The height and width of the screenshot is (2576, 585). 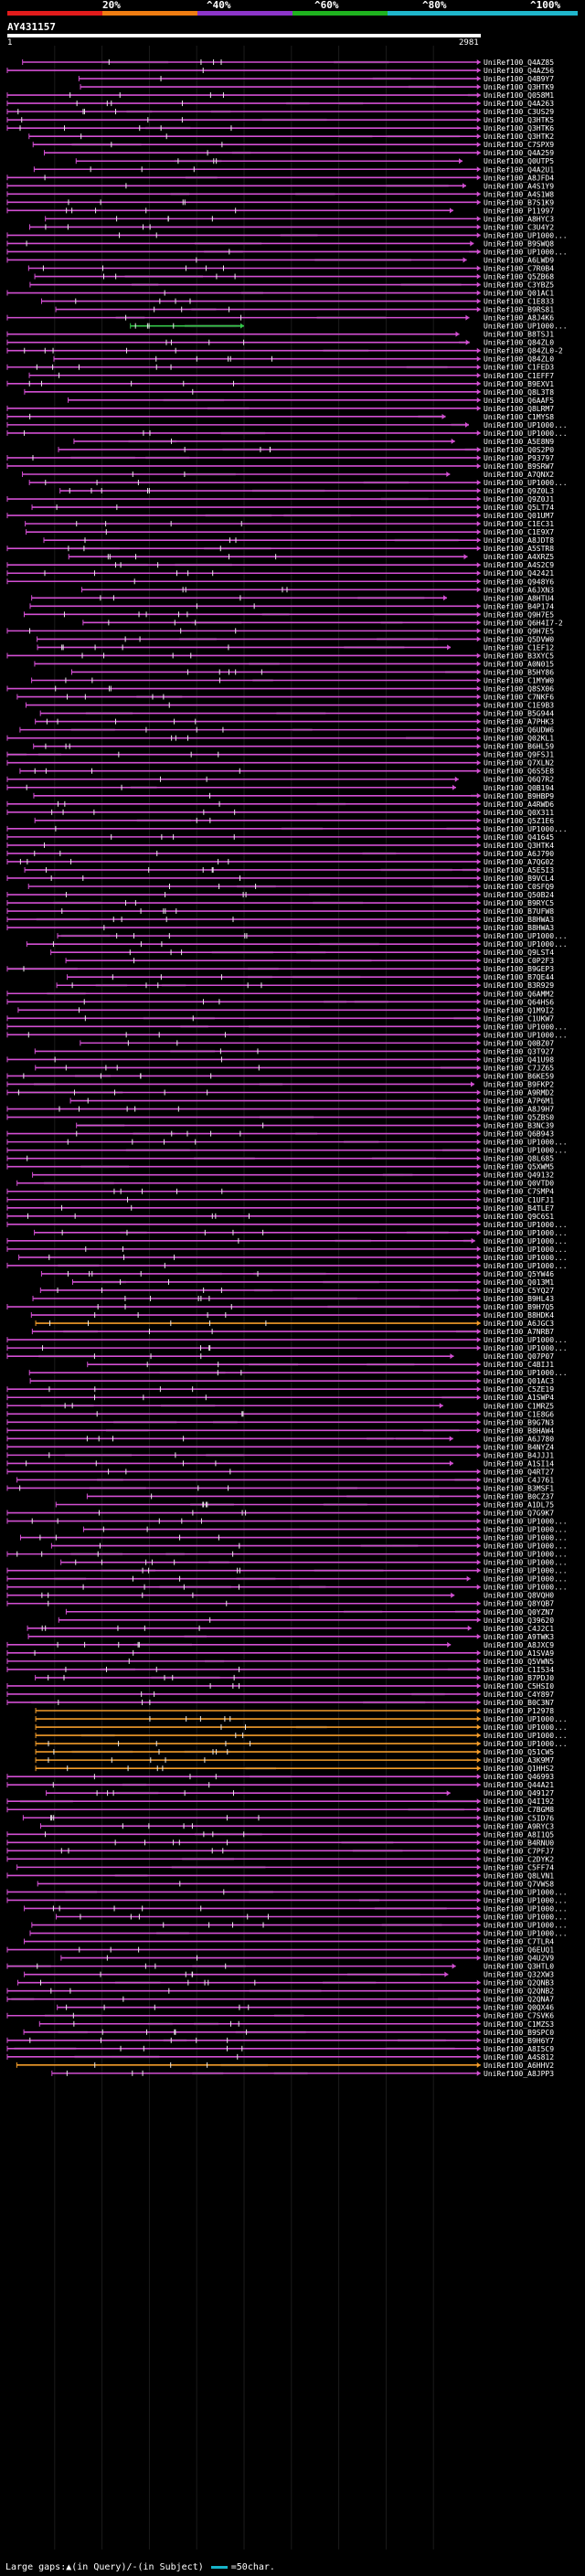 What do you see at coordinates (519, 985) in the screenshot?
I see `subject-label-112: UniRef100_B3R929` at bounding box center [519, 985].